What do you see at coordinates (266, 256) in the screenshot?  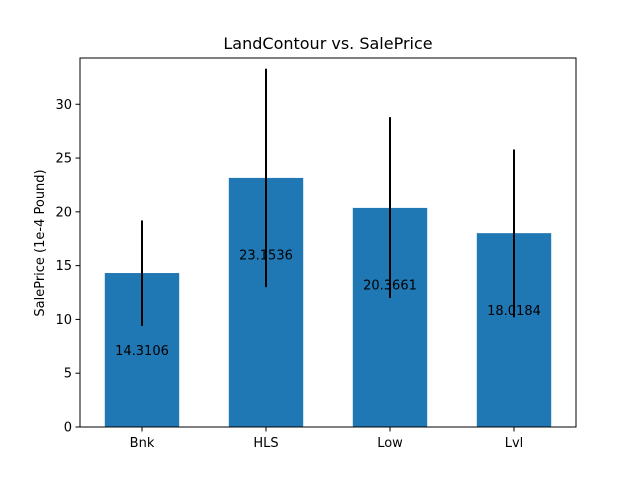 I see `data-label-hls: 23.1536` at bounding box center [266, 256].